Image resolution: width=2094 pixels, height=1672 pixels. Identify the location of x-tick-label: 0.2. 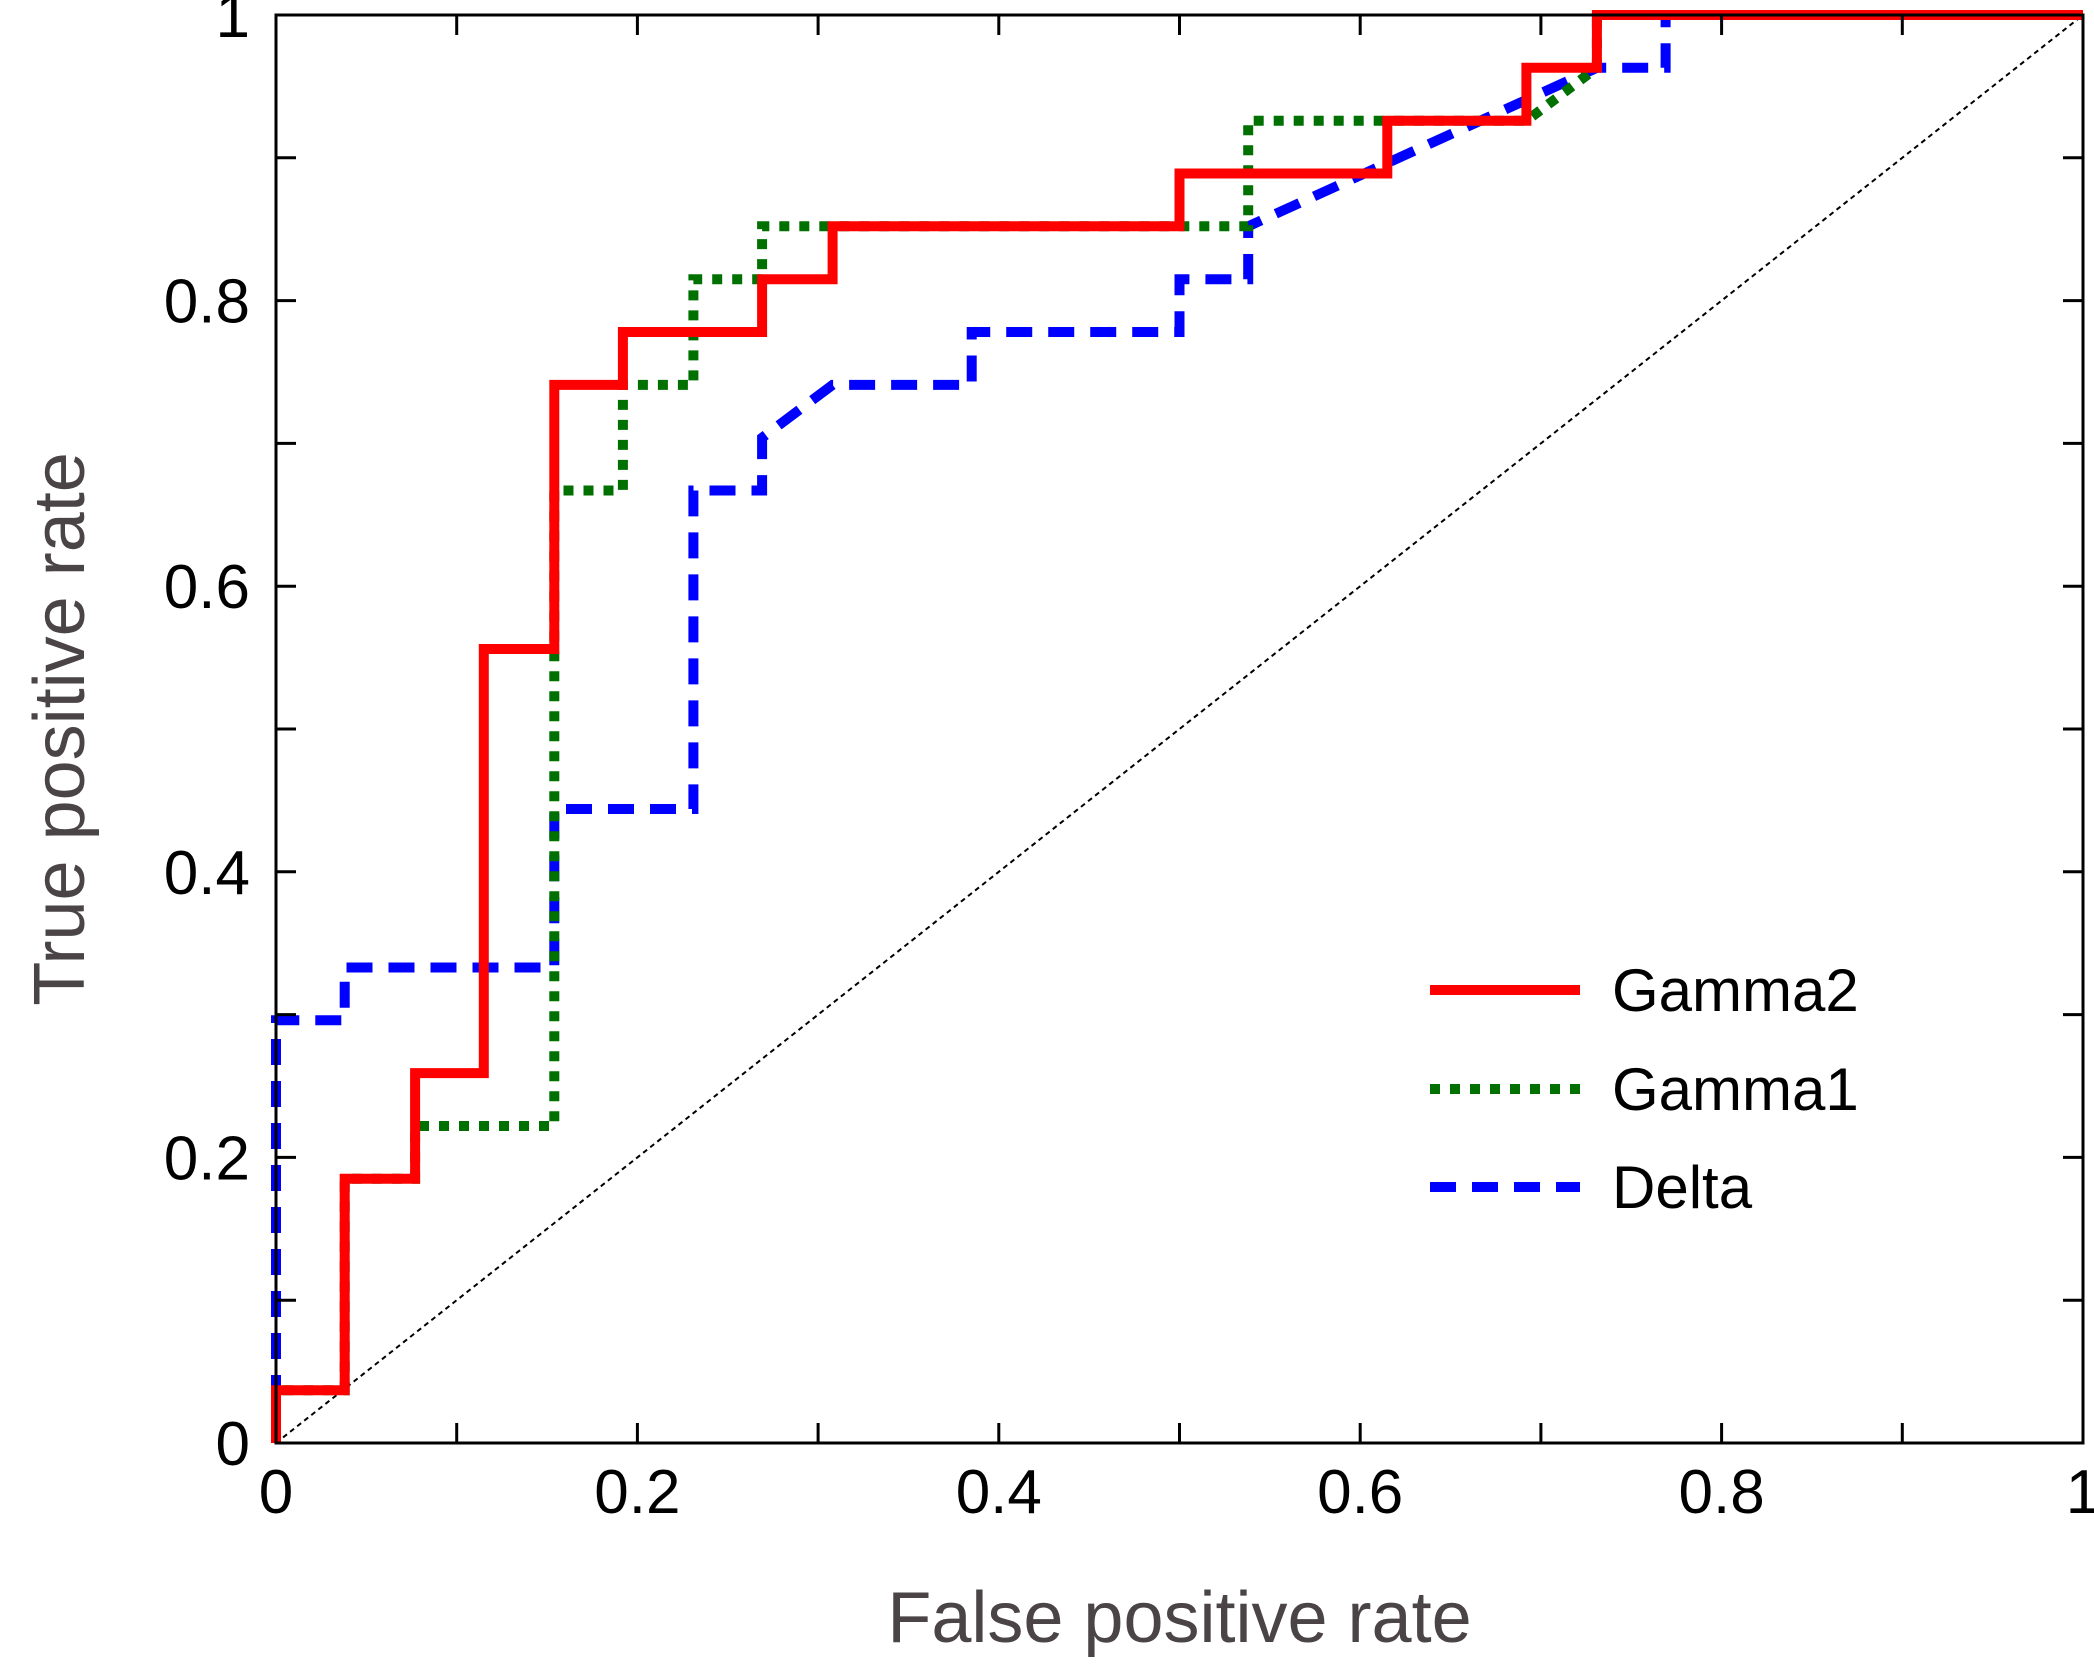
(637, 1492).